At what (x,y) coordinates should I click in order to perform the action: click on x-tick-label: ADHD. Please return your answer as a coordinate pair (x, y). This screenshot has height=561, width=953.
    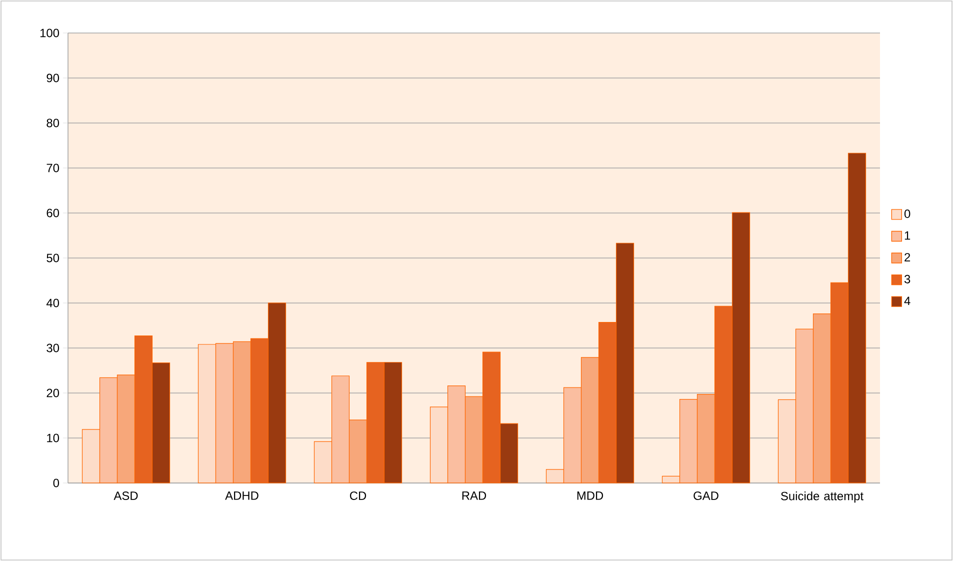
    Looking at the image, I should click on (241, 496).